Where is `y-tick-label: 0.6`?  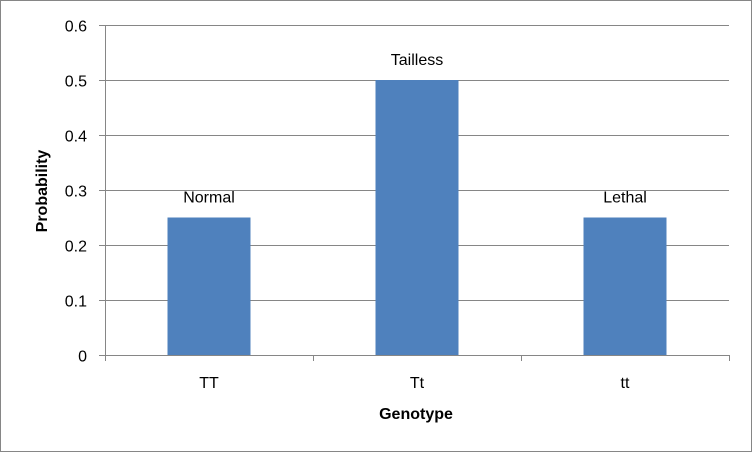 y-tick-label: 0.6 is located at coordinates (76, 27).